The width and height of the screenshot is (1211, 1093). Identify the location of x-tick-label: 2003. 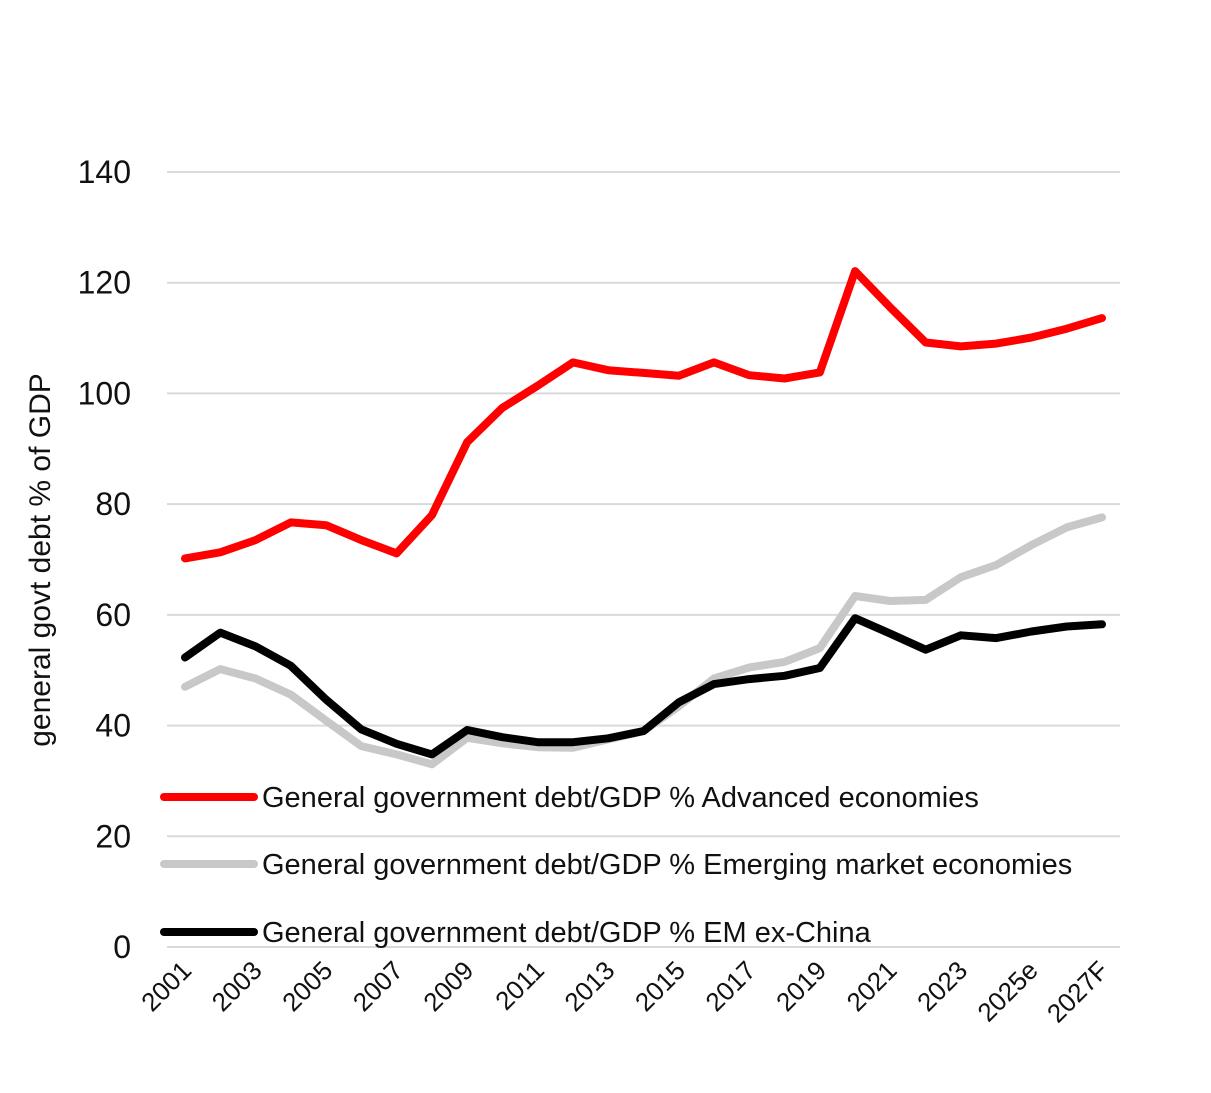
(237, 986).